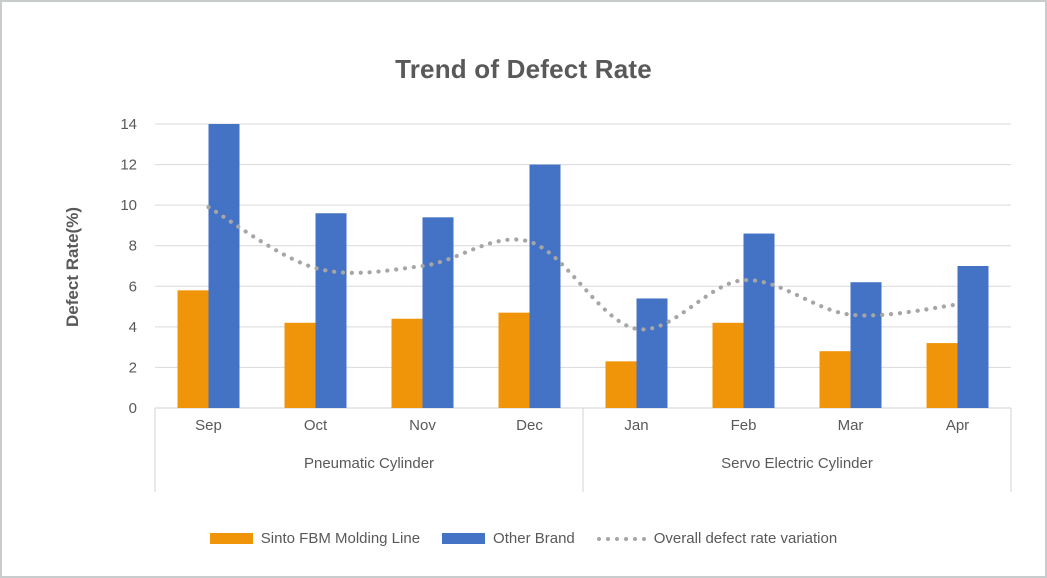 The image size is (1047, 578). Describe the element at coordinates (331, 310) in the screenshot. I see `bar-other-brand-oct` at that location.